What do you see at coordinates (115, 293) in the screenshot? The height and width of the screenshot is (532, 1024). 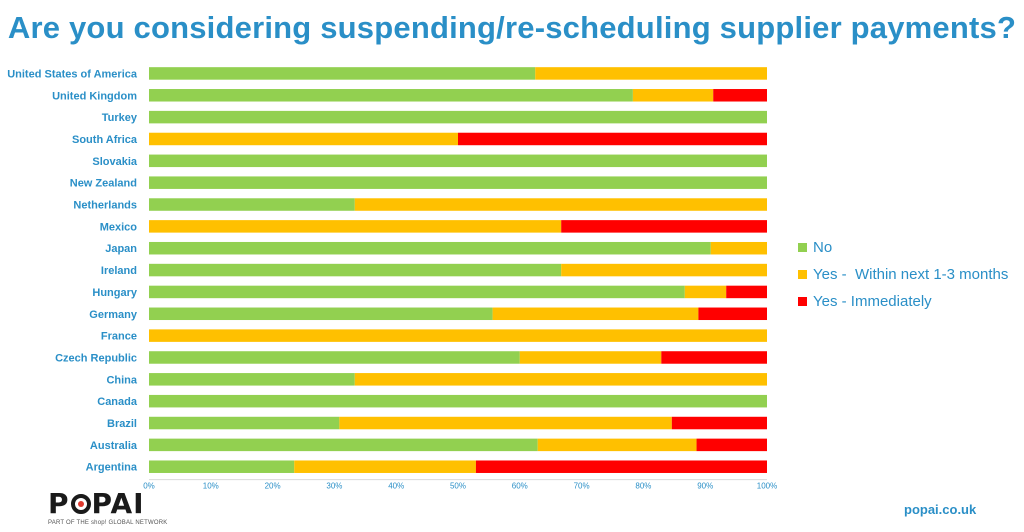 I see `category-label-hungary: Hungary` at bounding box center [115, 293].